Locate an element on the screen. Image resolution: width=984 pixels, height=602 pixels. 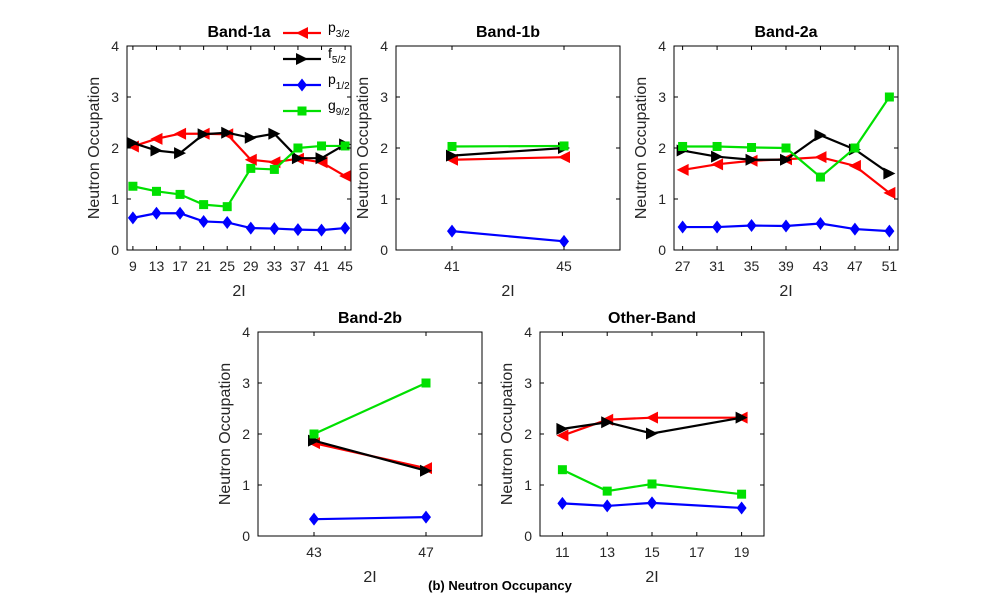
x-tick-label: 11 is located at coordinates (562, 552).